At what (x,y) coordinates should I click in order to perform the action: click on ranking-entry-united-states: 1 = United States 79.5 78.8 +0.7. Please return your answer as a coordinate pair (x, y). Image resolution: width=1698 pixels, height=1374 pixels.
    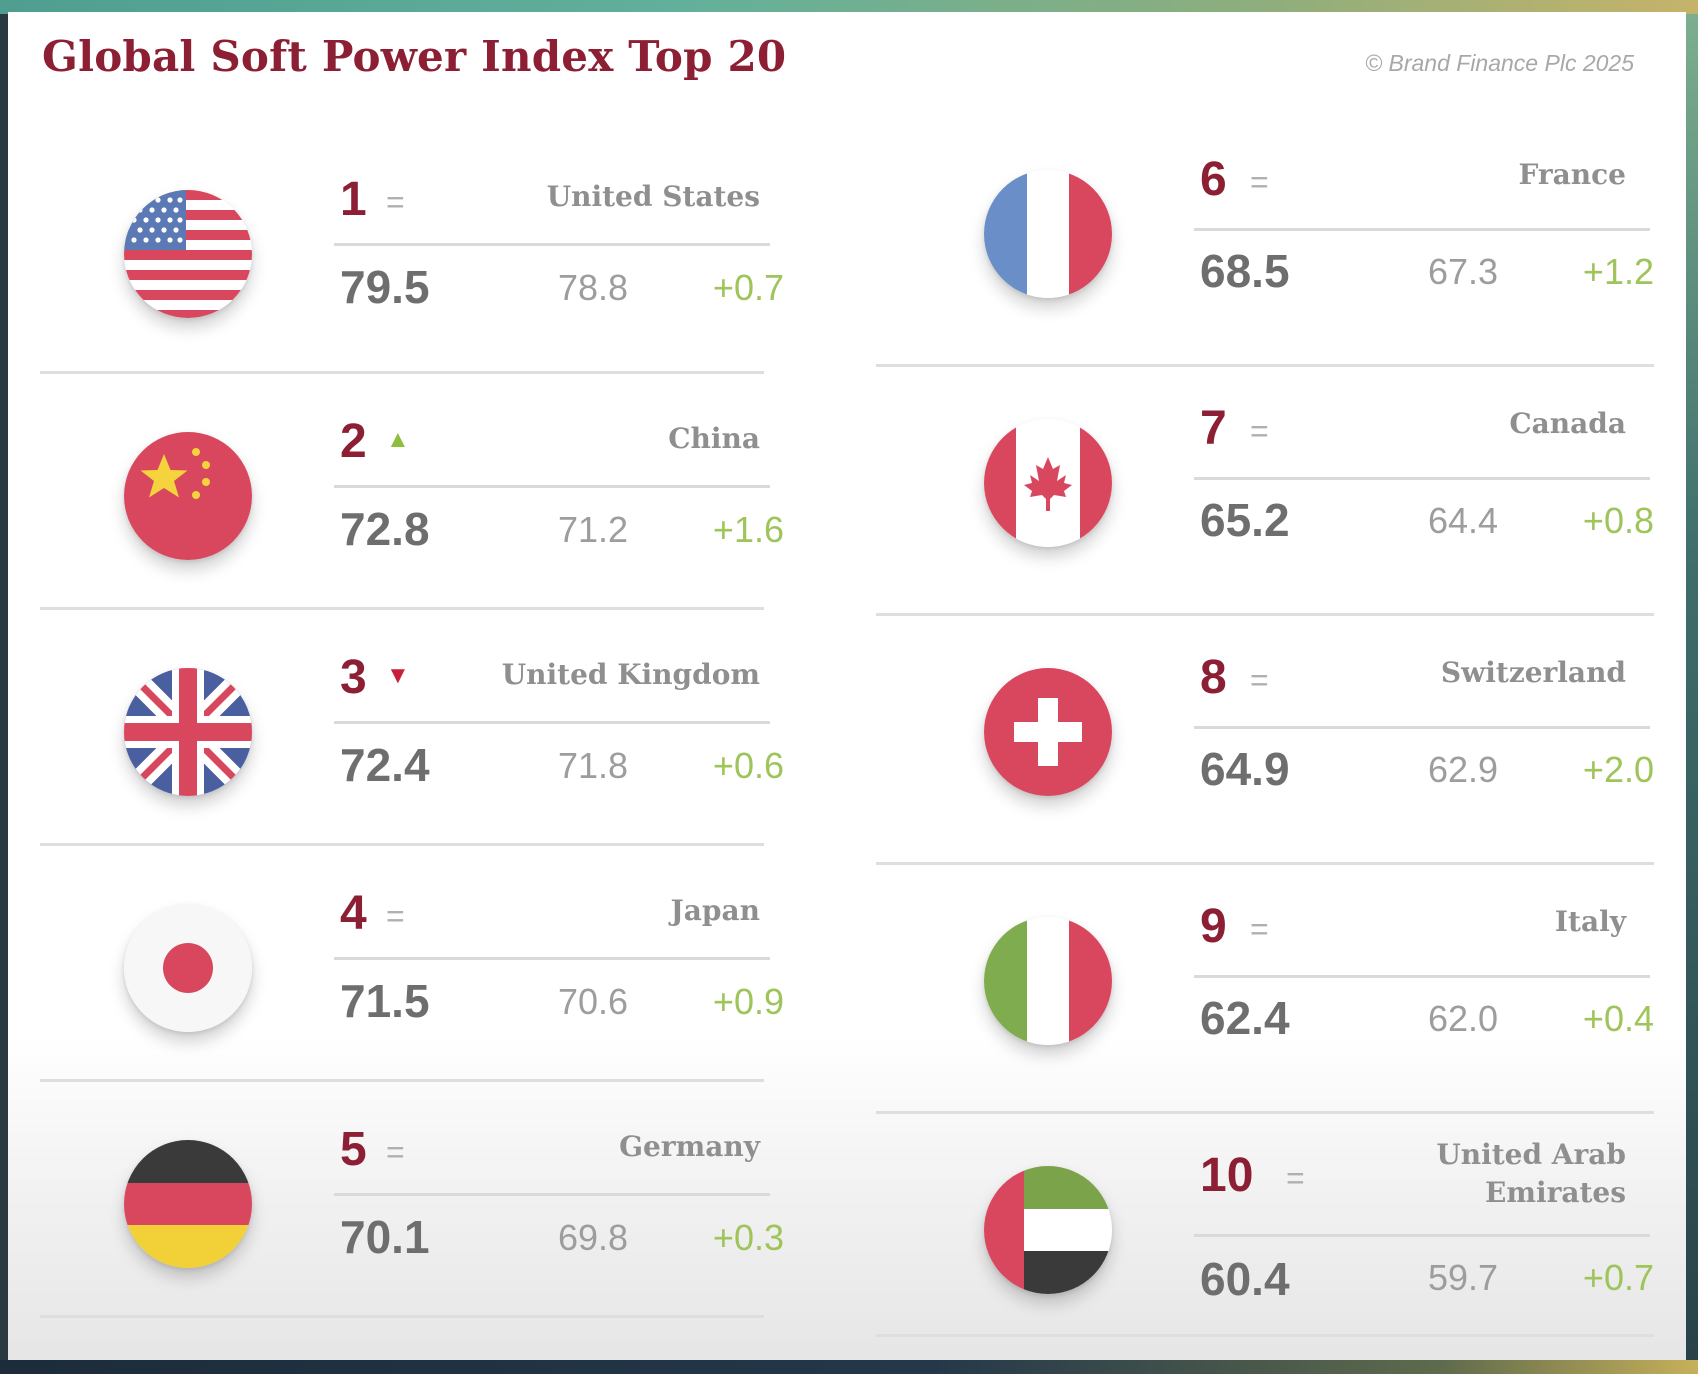
    Looking at the image, I should click on (412, 253).